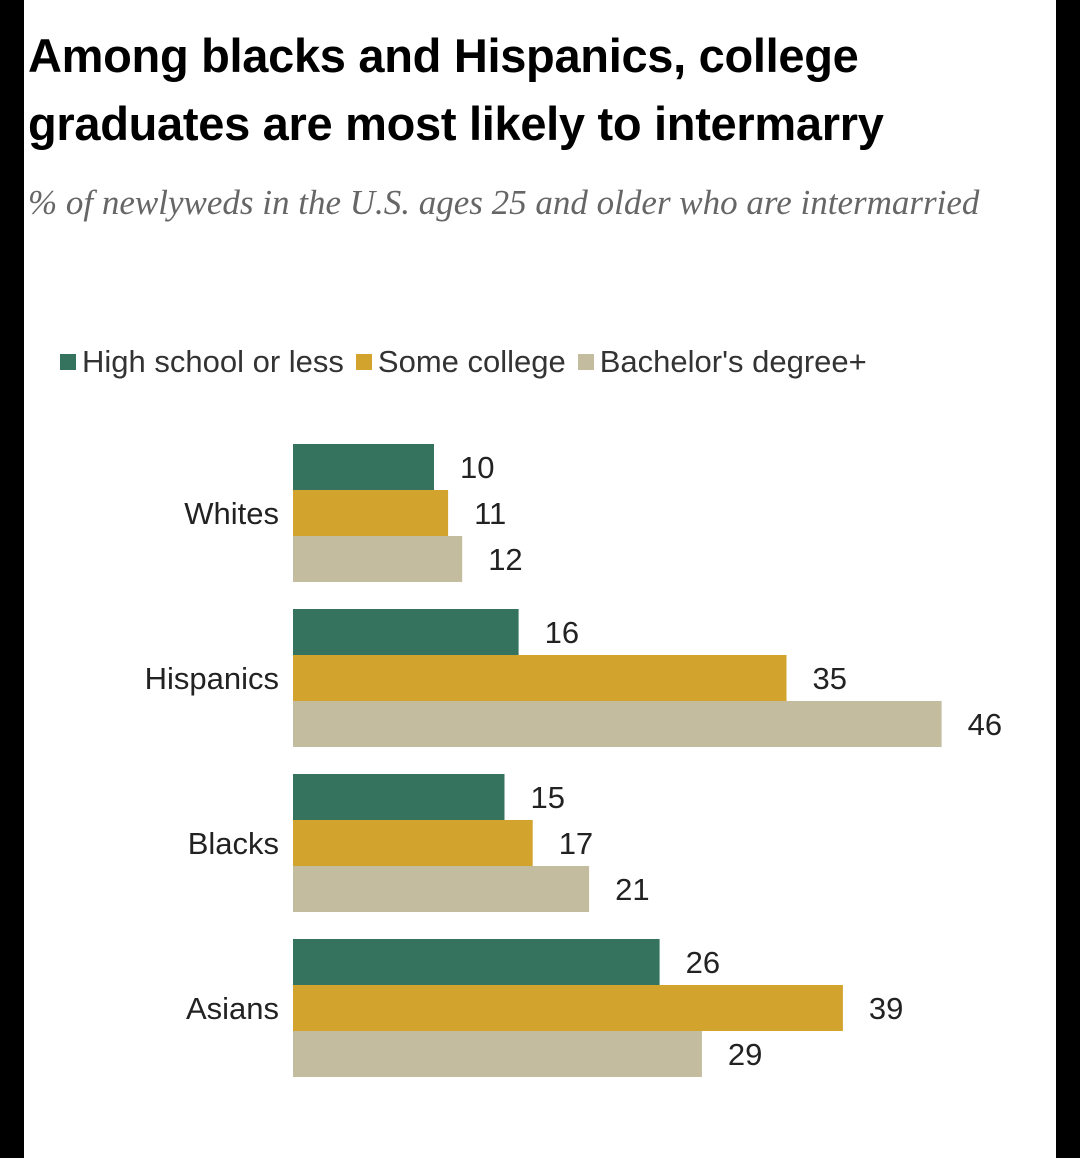  I want to click on legend-item-bachelors: Bachelor's degree+, so click(722, 362).